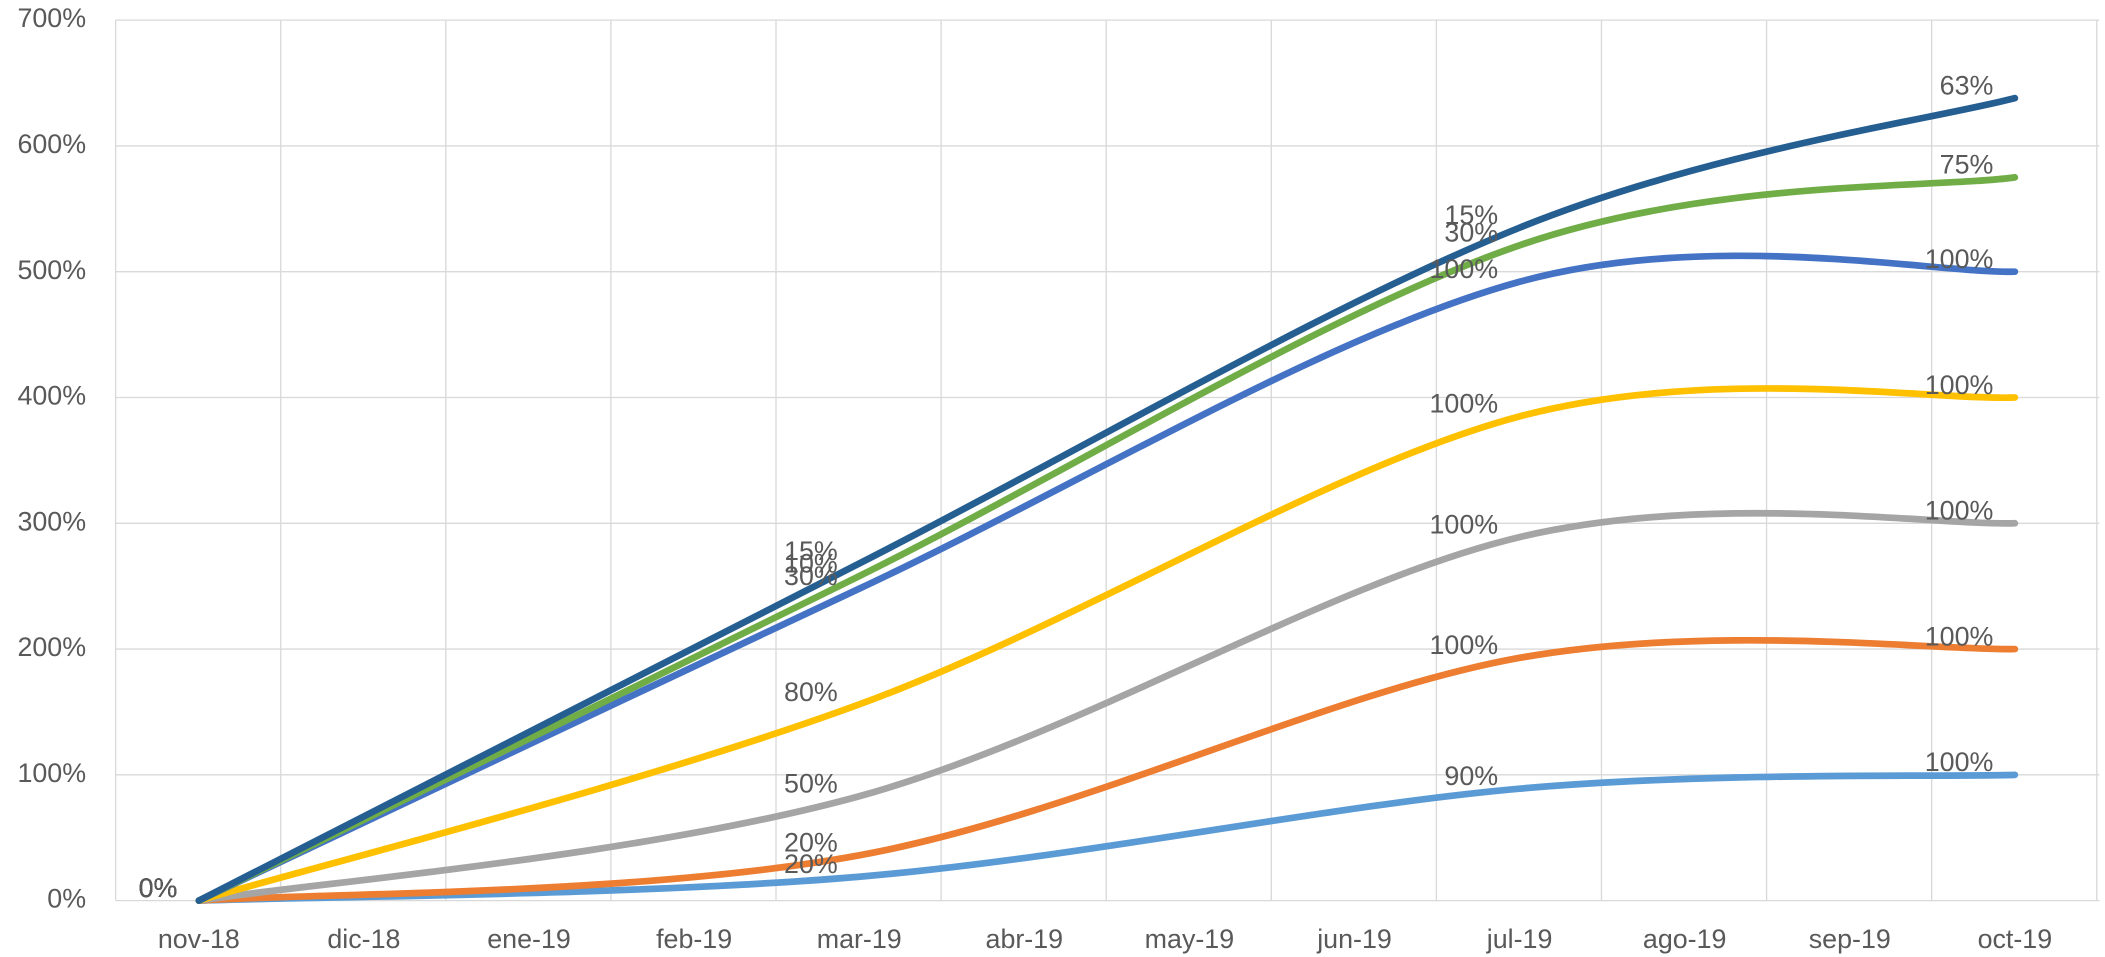  What do you see at coordinates (859, 939) in the screenshot?
I see `x-tick-label: mar-19` at bounding box center [859, 939].